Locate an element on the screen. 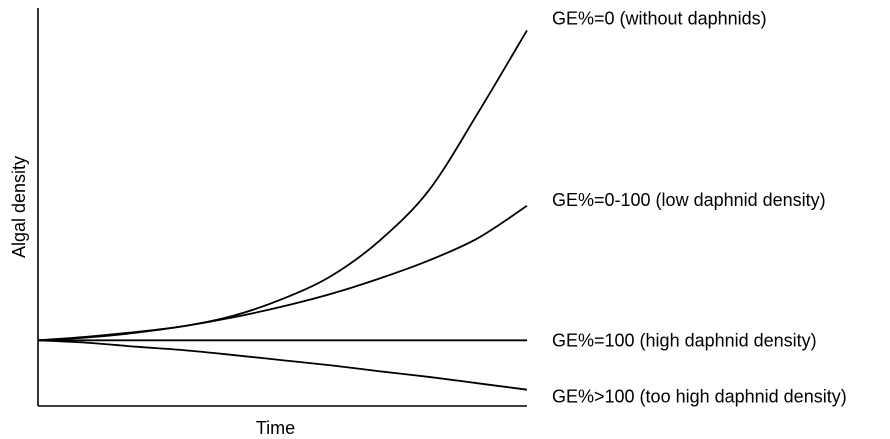 The height and width of the screenshot is (439, 890). y-axis-label: Algal density is located at coordinates (19, 207).